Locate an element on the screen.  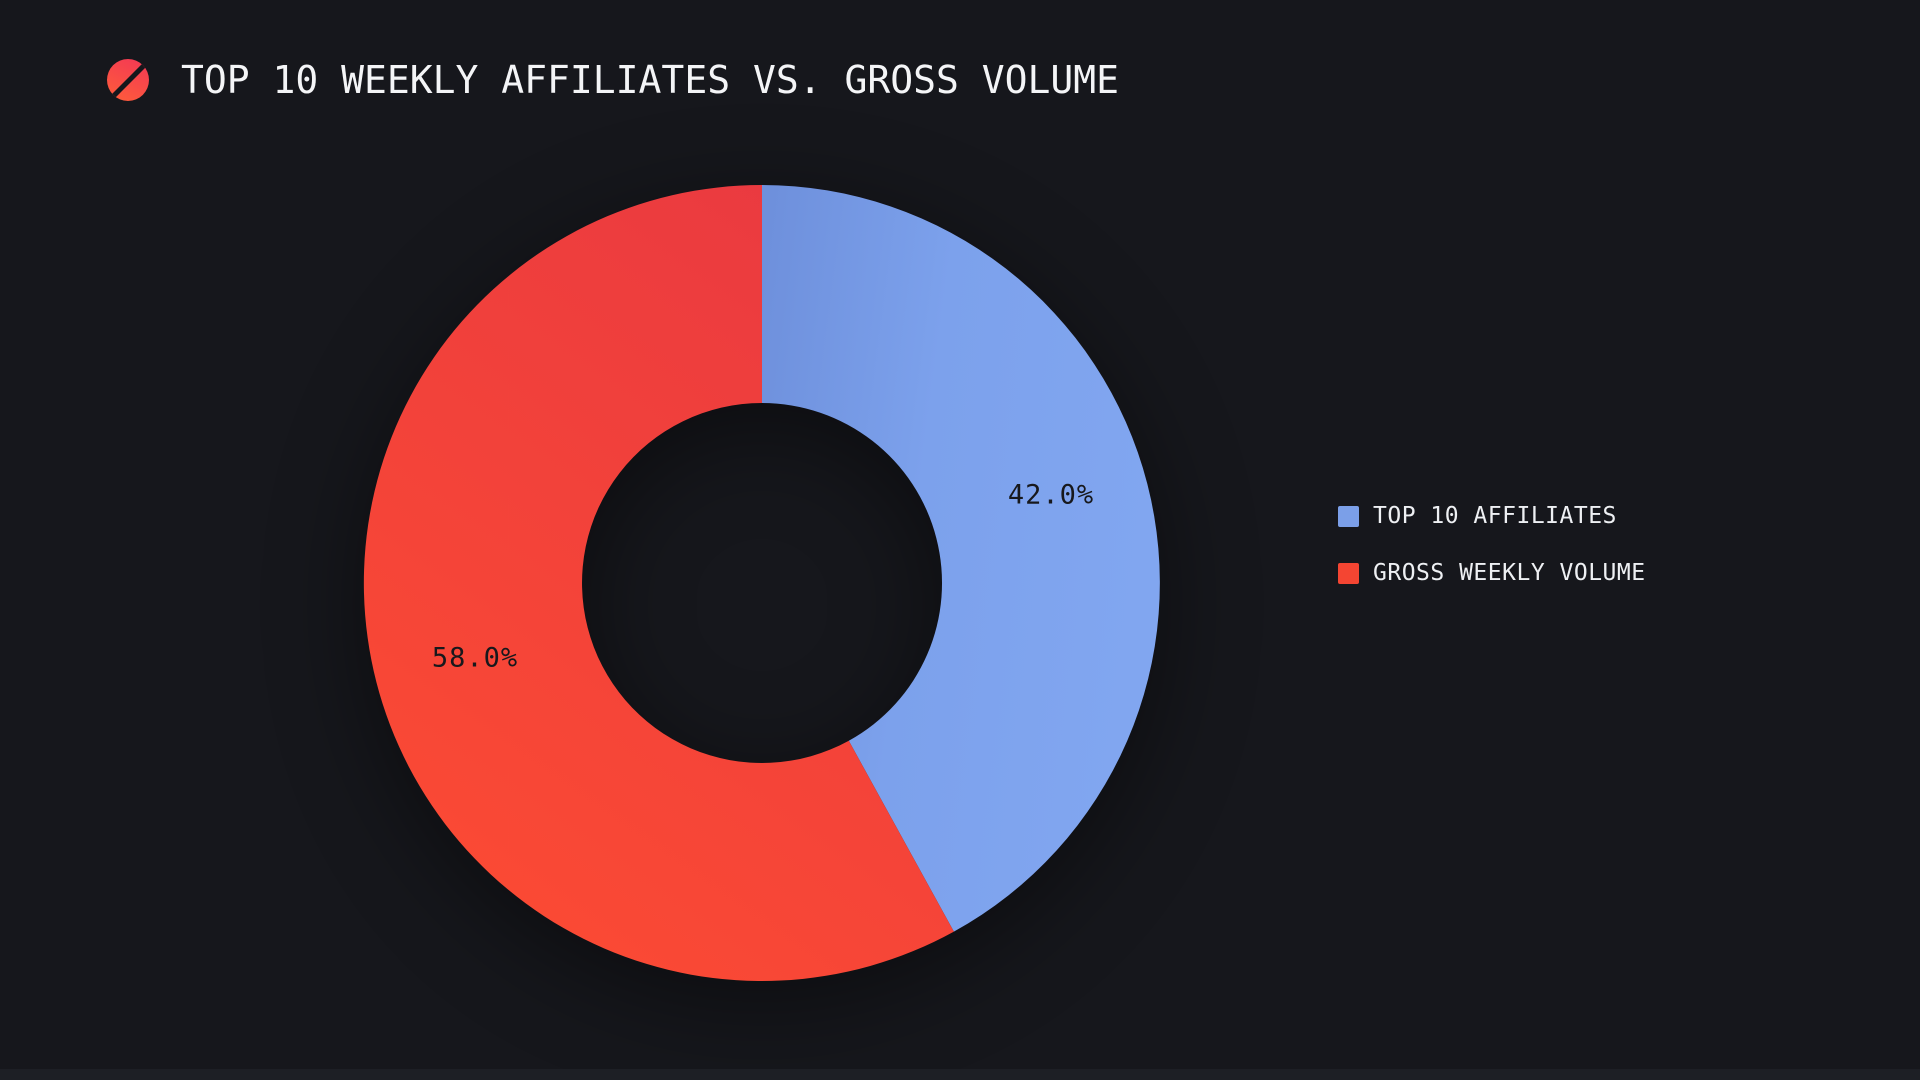
slice-label-top10-affiliates: 42.0% is located at coordinates (1051, 495).